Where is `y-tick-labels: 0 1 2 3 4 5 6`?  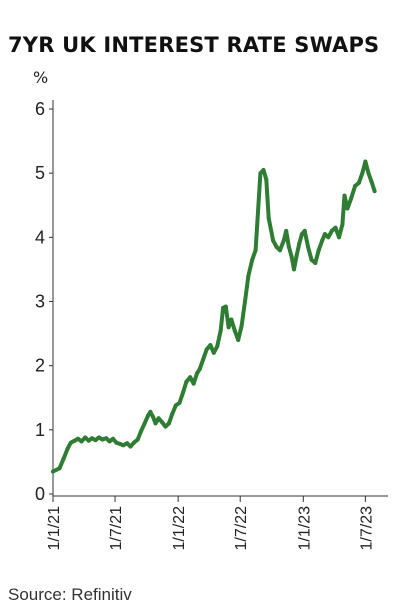 y-tick-labels: 0 1 2 3 4 5 6 is located at coordinates (44, 301).